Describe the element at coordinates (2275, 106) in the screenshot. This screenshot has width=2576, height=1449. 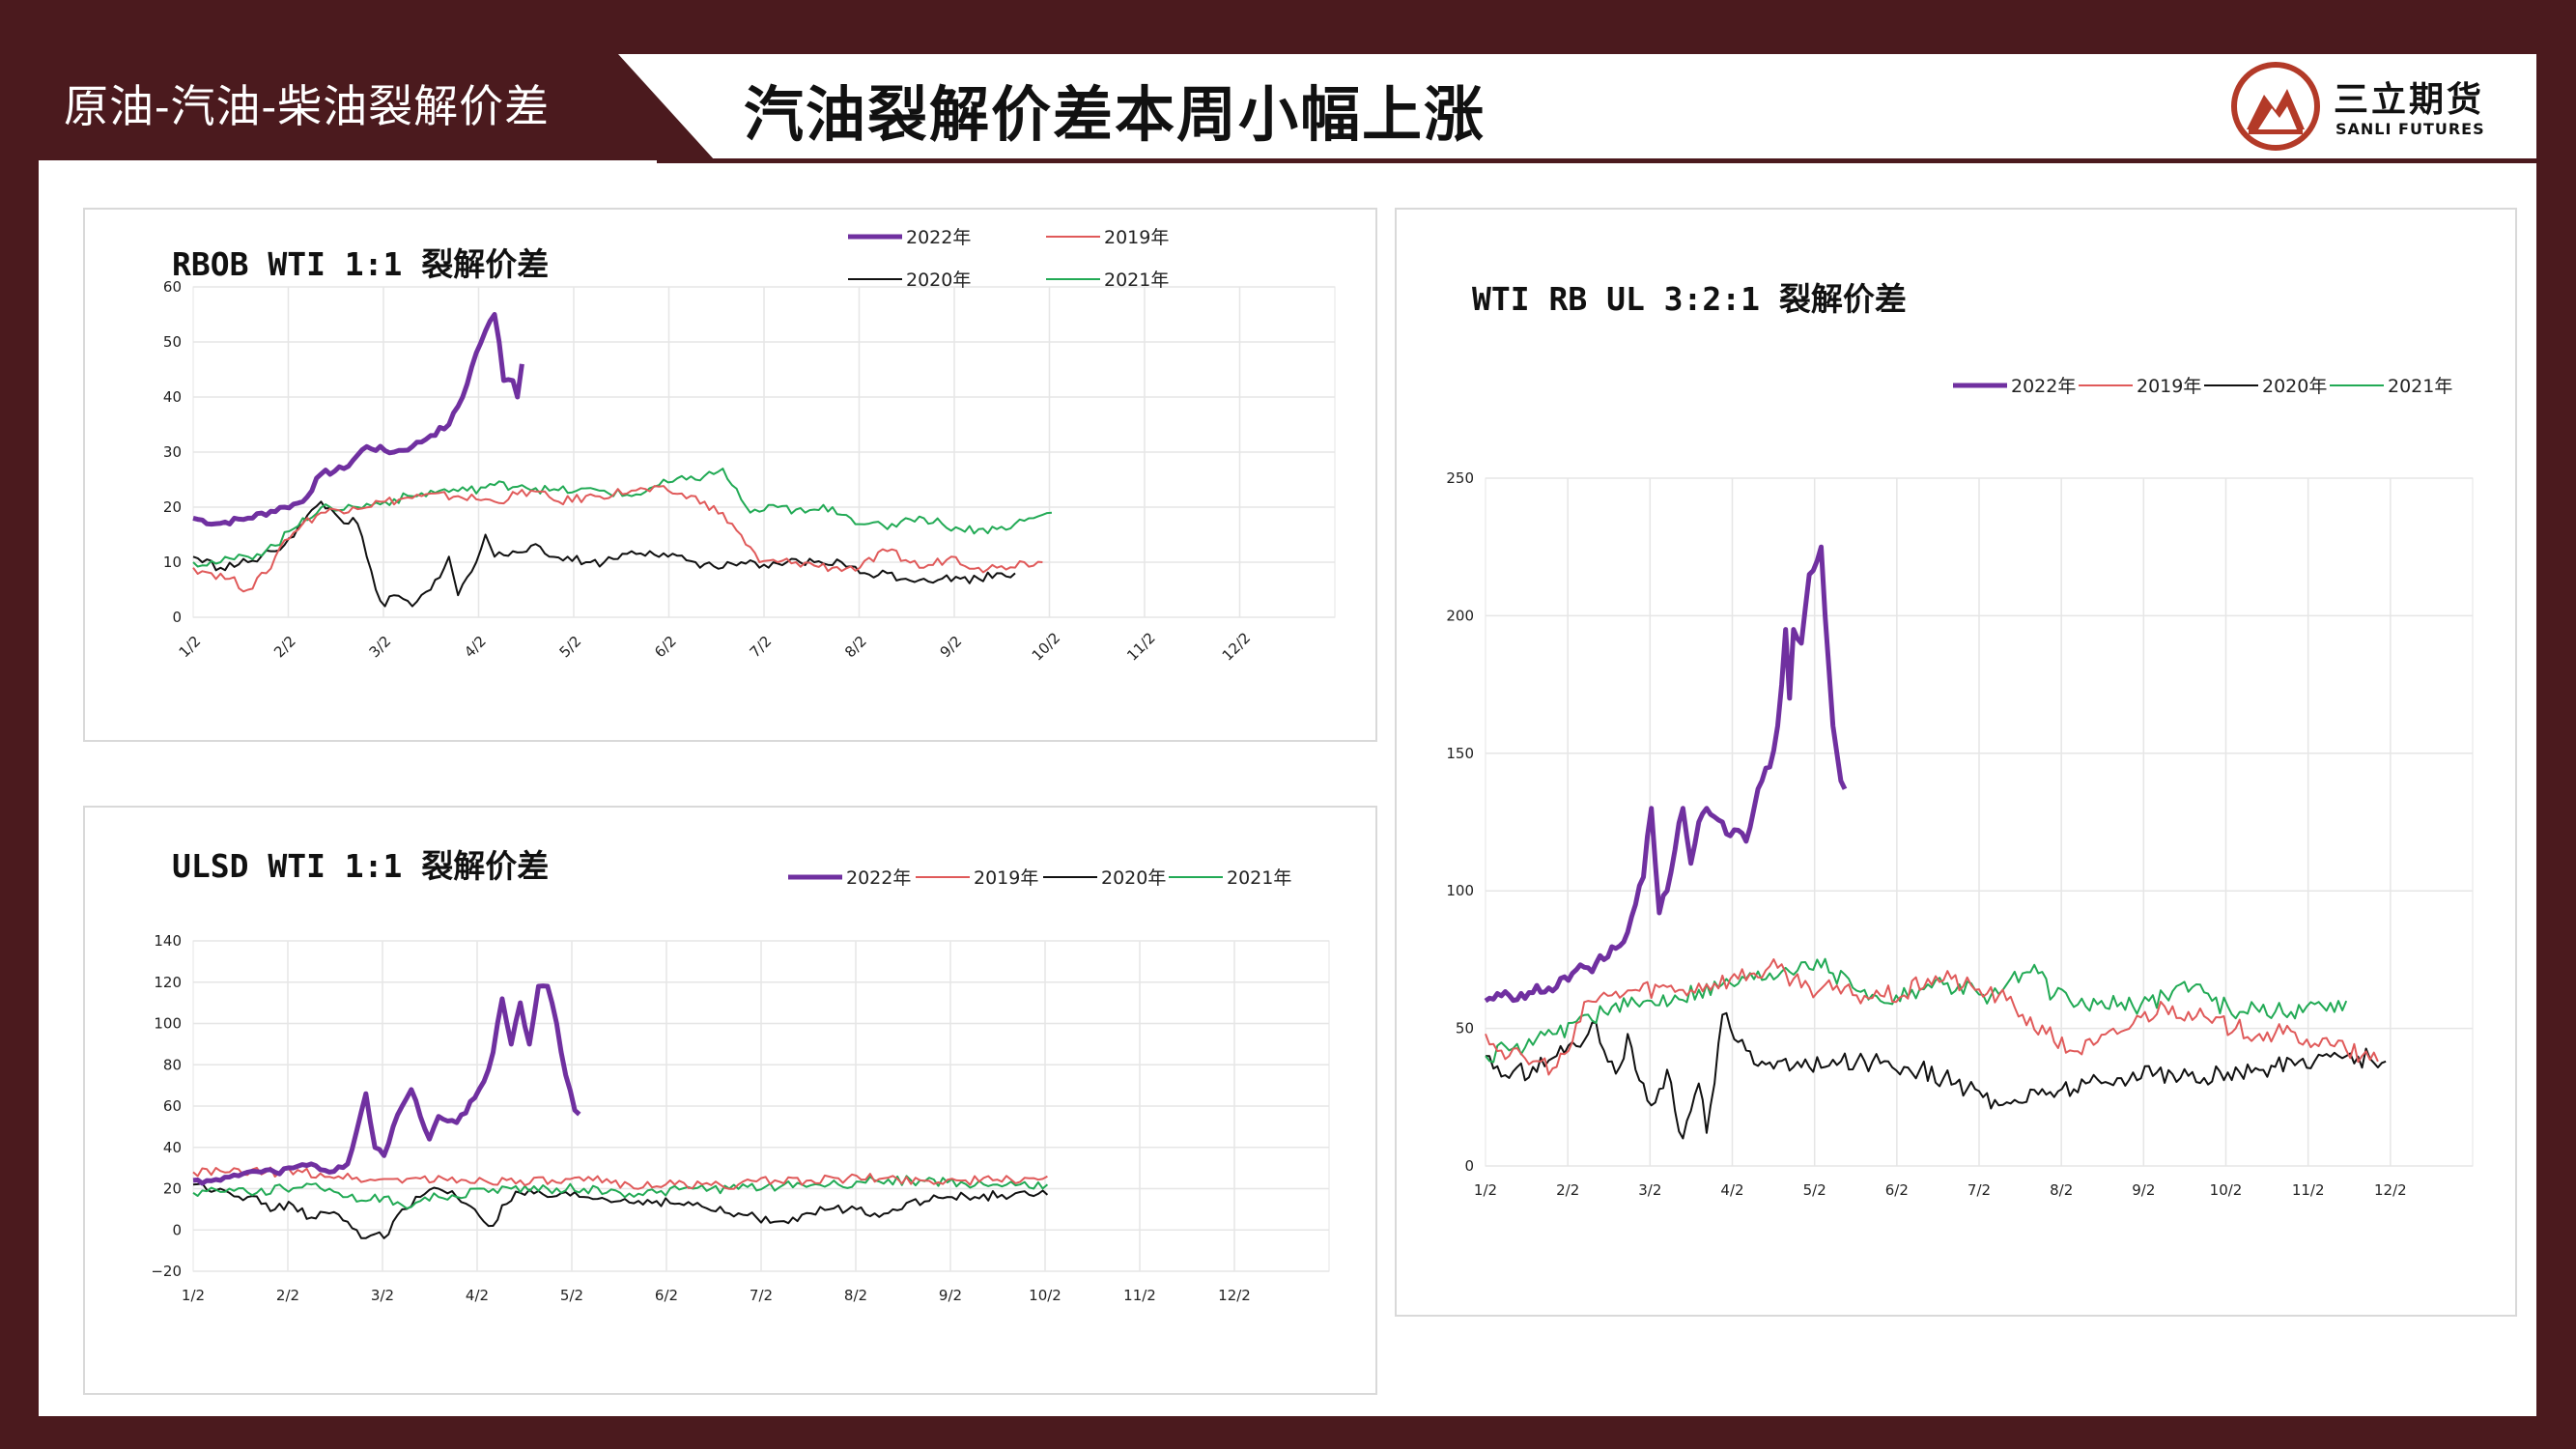
I see `mountain-logo-icon` at that location.